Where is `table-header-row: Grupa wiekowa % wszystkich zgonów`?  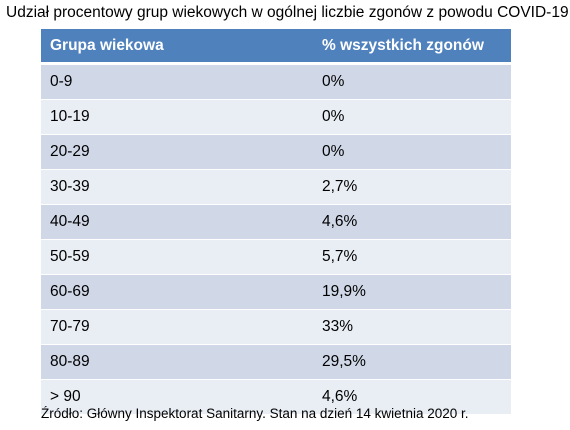
table-header-row: Grupa wiekowa % wszystkich zgonów is located at coordinates (276, 47).